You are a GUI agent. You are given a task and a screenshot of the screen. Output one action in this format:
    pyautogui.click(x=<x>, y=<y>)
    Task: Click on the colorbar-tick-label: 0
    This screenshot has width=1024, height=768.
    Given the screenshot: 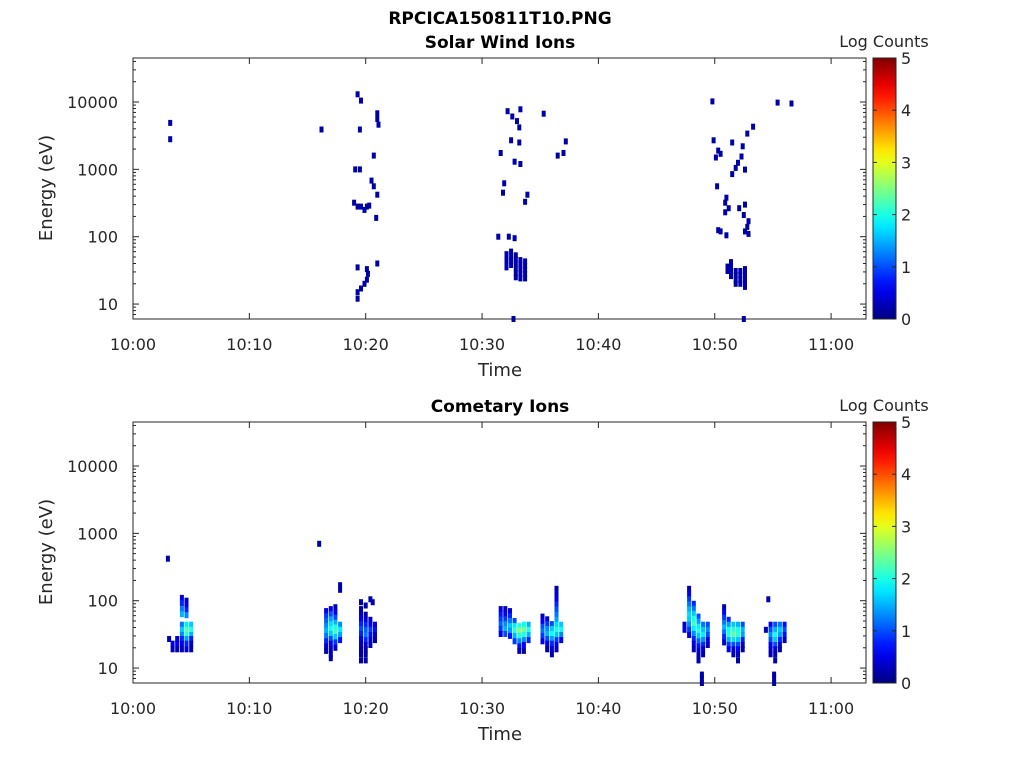 What is the action you would take?
    pyautogui.click(x=906, y=319)
    